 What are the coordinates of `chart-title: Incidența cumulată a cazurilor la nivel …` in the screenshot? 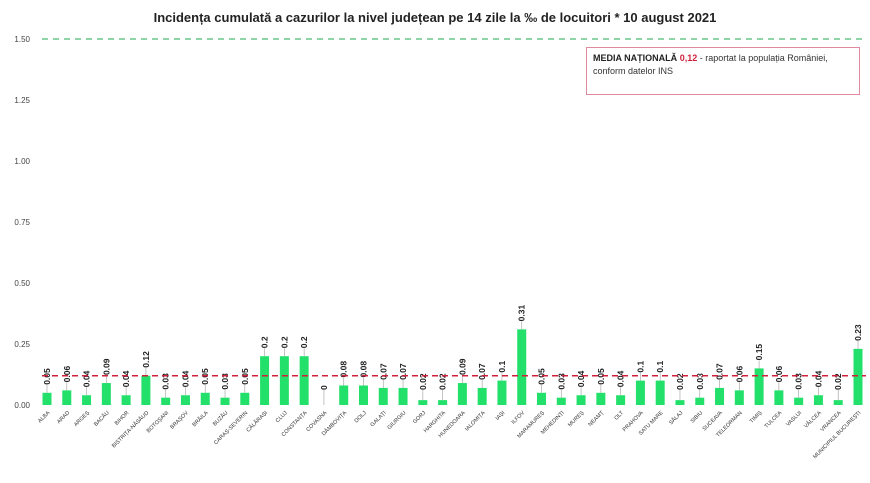 It's located at (435, 17).